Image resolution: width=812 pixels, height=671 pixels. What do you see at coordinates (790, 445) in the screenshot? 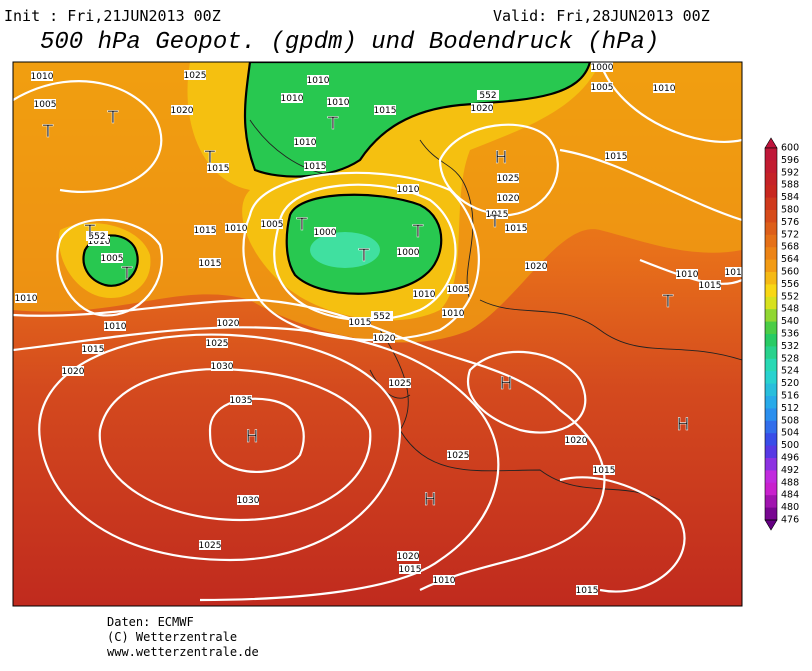
I see `colorbar-label: 500` at bounding box center [790, 445].